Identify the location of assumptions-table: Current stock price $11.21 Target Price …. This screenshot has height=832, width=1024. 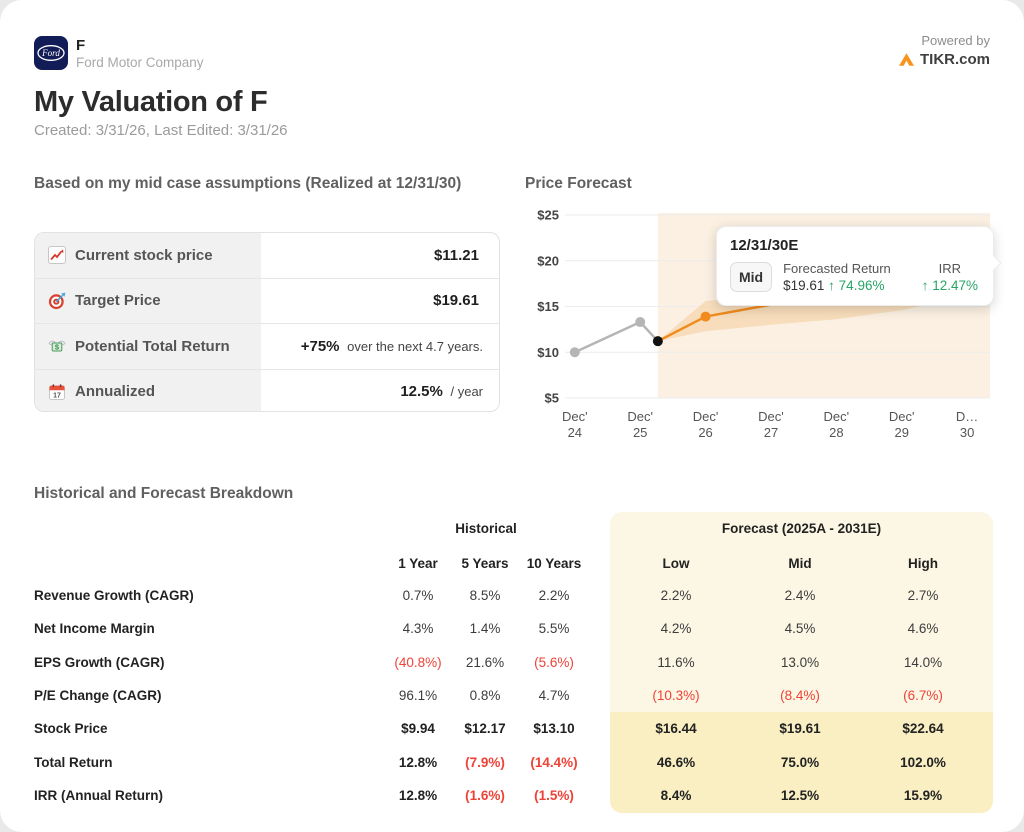
(267, 322).